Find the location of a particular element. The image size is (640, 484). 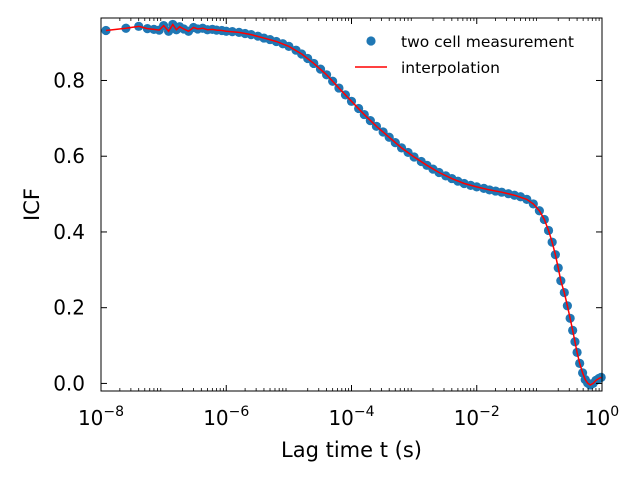

legend-marker-swatch is located at coordinates (371, 41).